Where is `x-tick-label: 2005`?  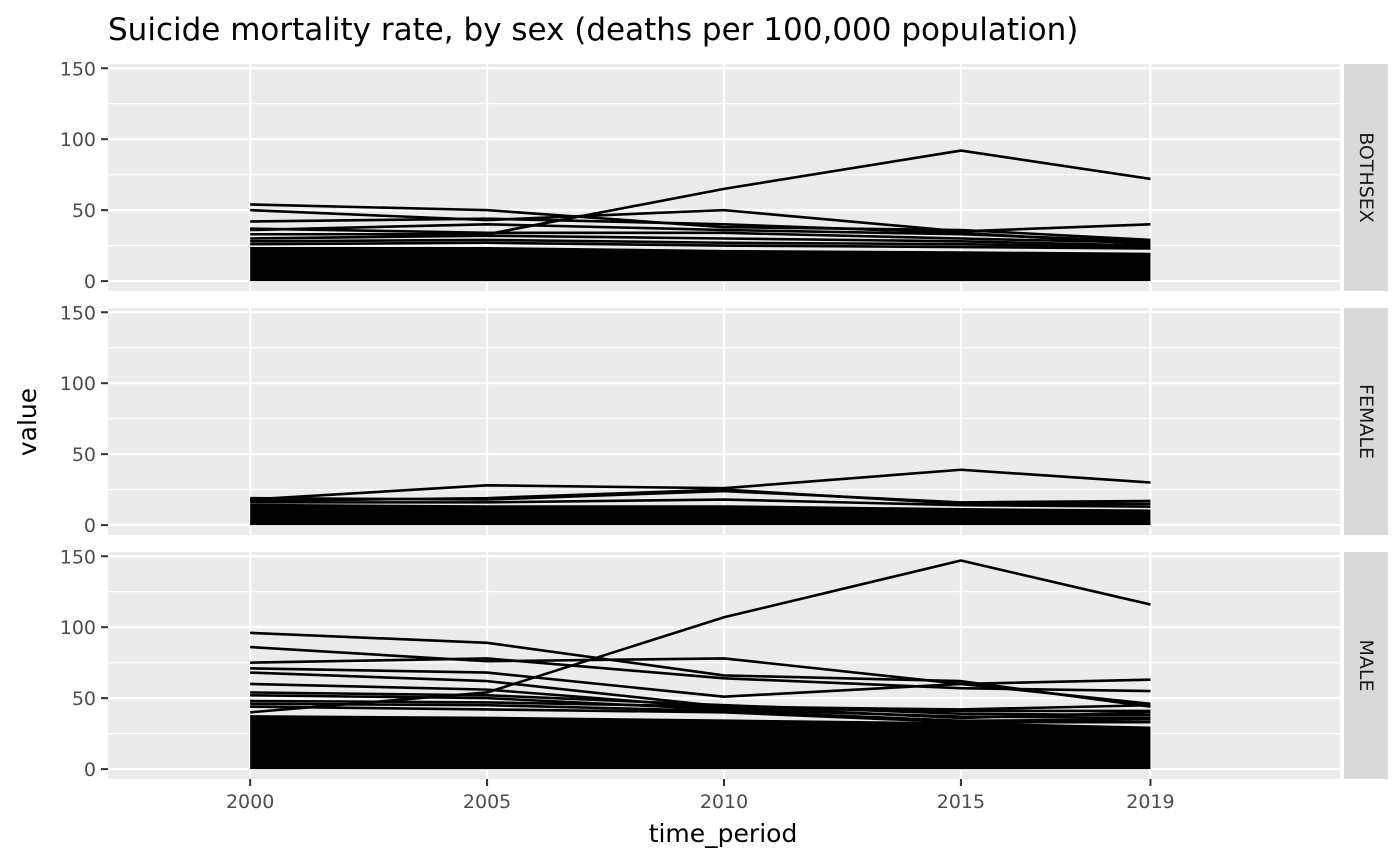 x-tick-label: 2005 is located at coordinates (487, 802).